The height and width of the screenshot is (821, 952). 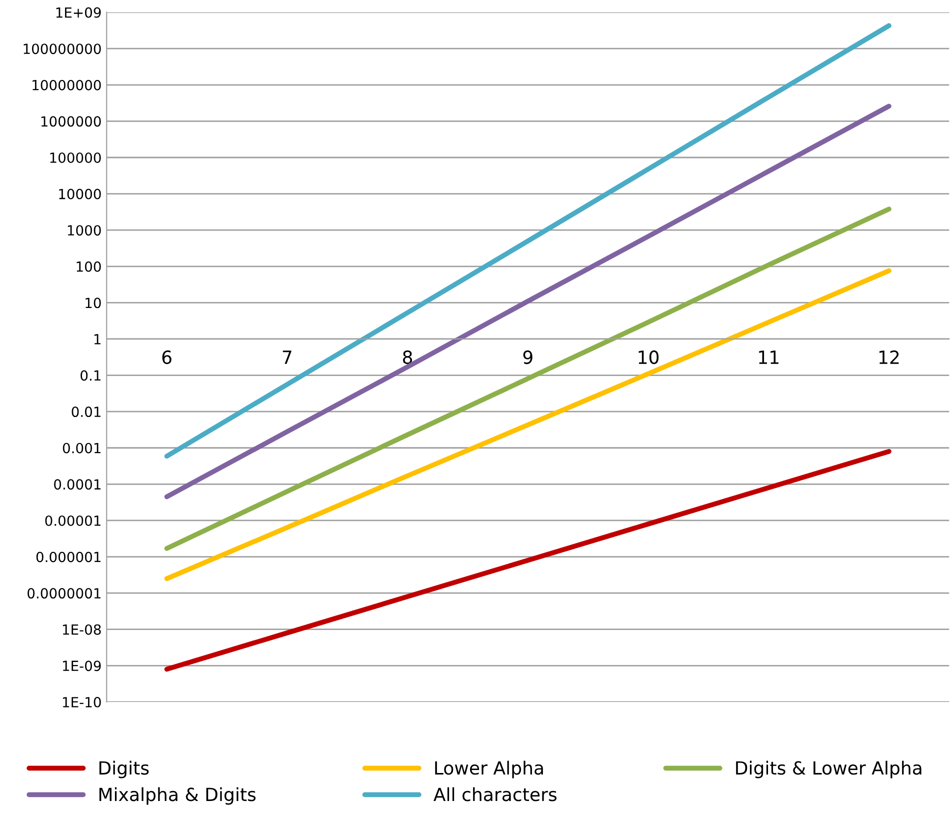 I want to click on y-tick-label: 100000, so click(x=75, y=157).